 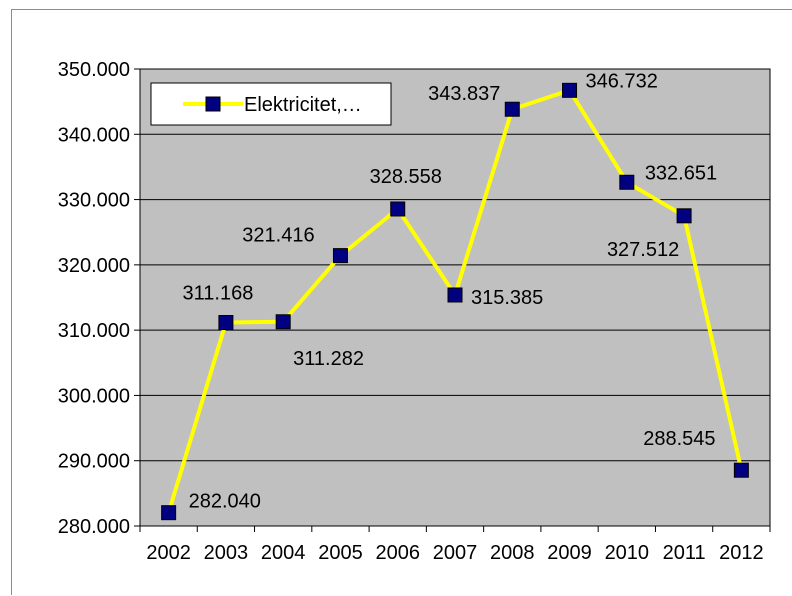 What do you see at coordinates (627, 553) in the screenshot?
I see `x-tick-label: 2010` at bounding box center [627, 553].